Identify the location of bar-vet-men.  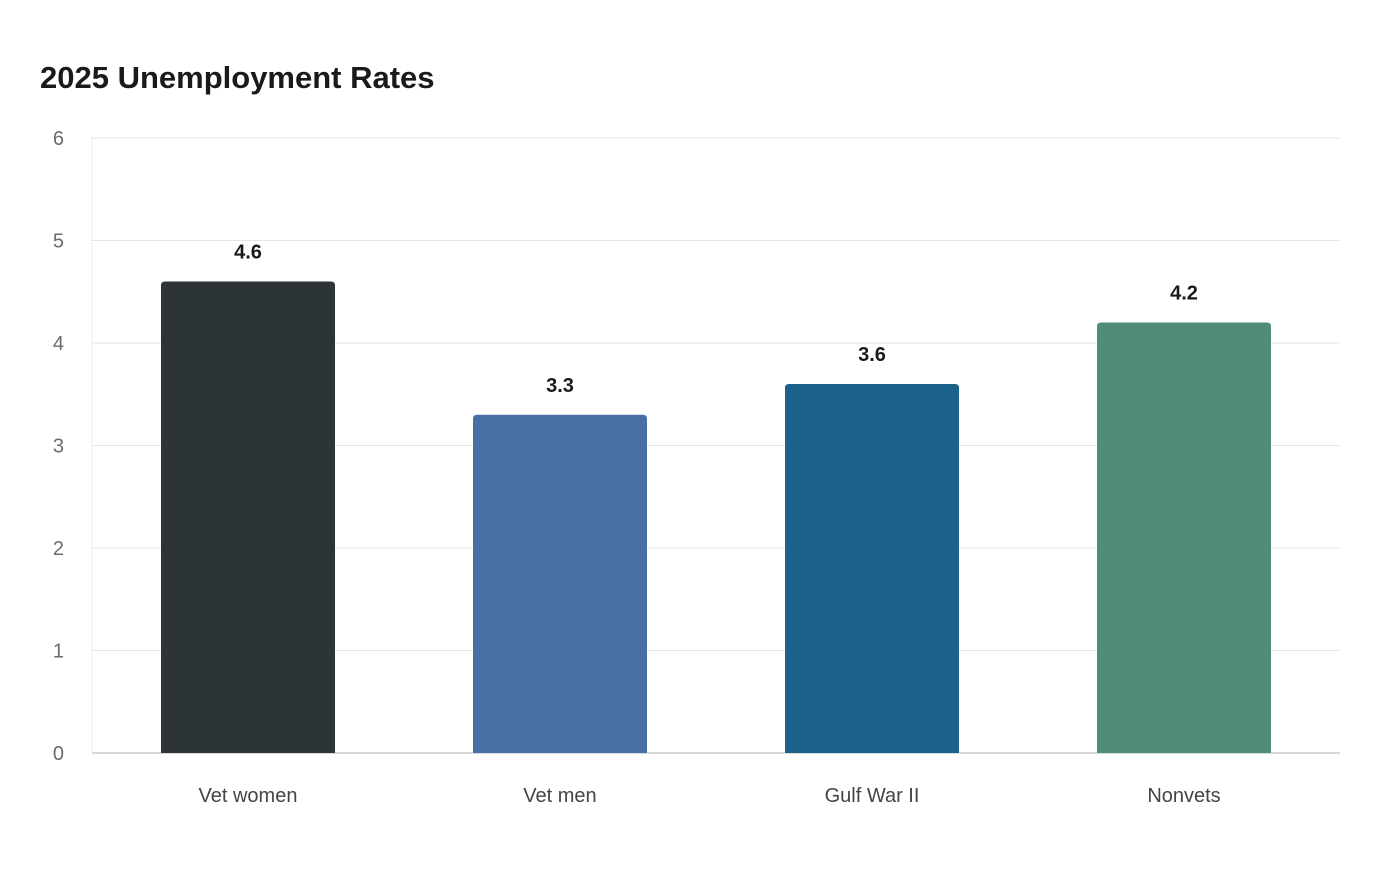
(560, 583).